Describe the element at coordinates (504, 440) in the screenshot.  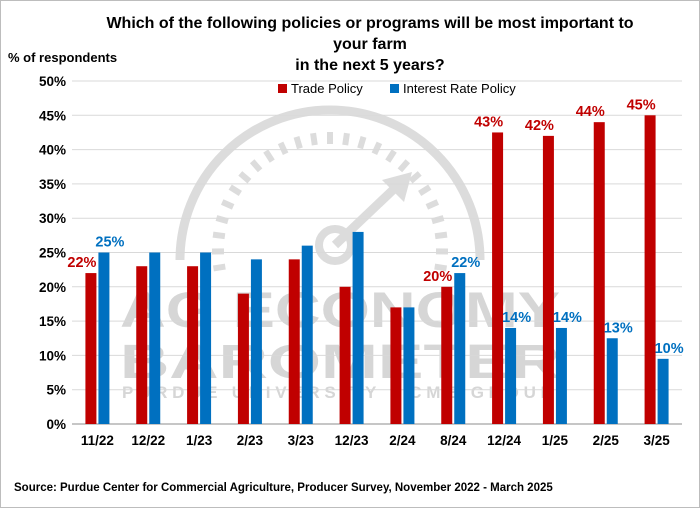
I see `x-tick-label: 12/24` at that location.